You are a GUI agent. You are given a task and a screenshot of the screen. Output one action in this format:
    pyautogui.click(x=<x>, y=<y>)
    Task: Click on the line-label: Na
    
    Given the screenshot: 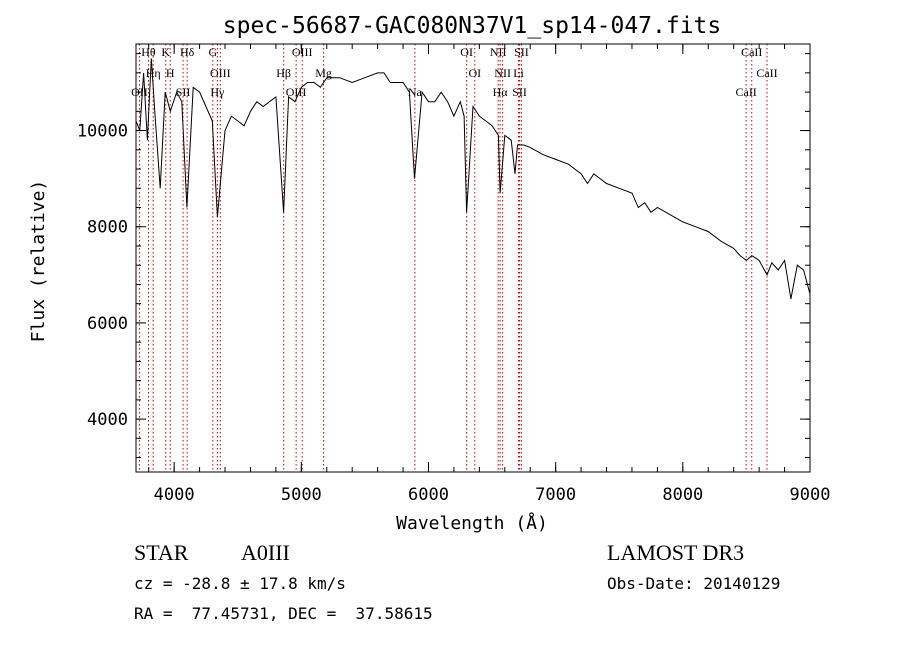 What is the action you would take?
    pyautogui.click(x=415, y=92)
    